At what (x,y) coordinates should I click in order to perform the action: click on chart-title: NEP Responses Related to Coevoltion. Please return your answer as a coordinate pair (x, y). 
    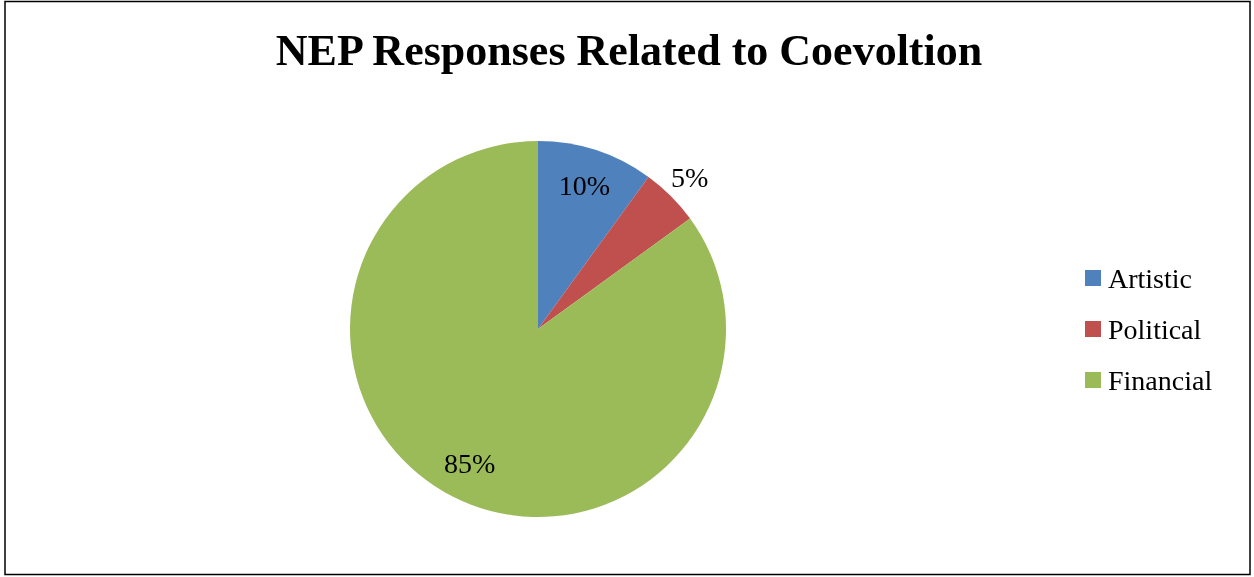
    Looking at the image, I should click on (629, 50).